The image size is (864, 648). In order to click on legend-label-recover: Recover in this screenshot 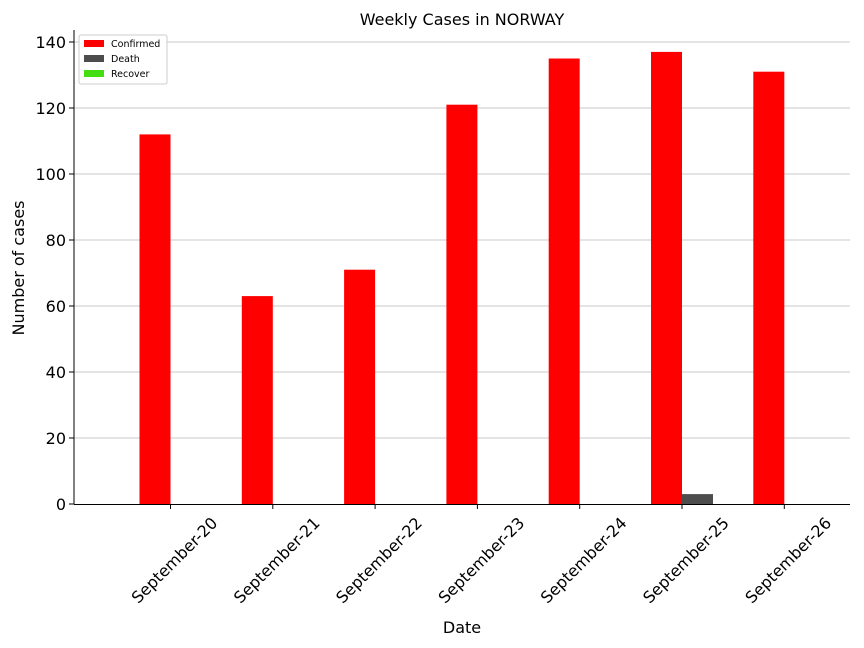, I will do `click(130, 74)`.